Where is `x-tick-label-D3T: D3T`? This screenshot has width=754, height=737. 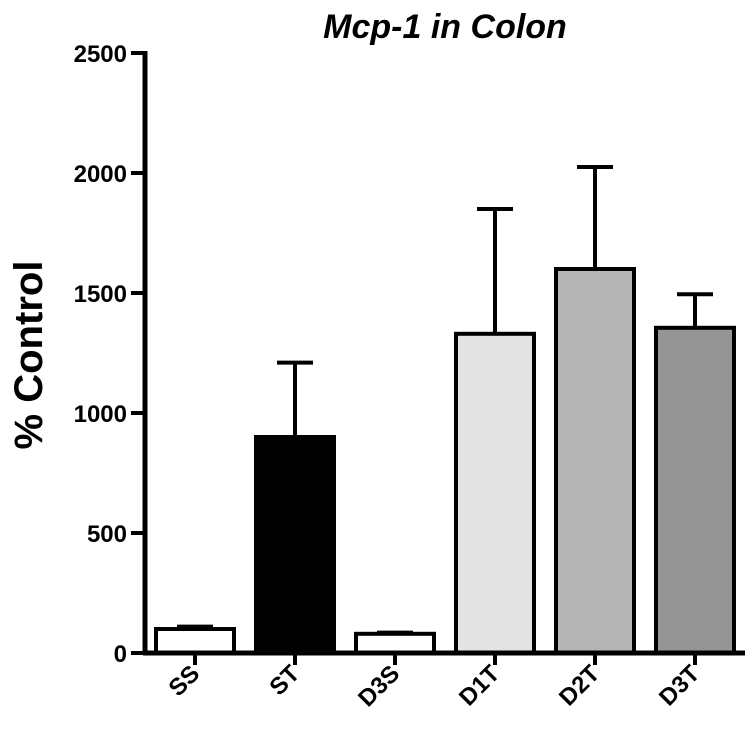 x-tick-label-D3T: D3T is located at coordinates (679, 685).